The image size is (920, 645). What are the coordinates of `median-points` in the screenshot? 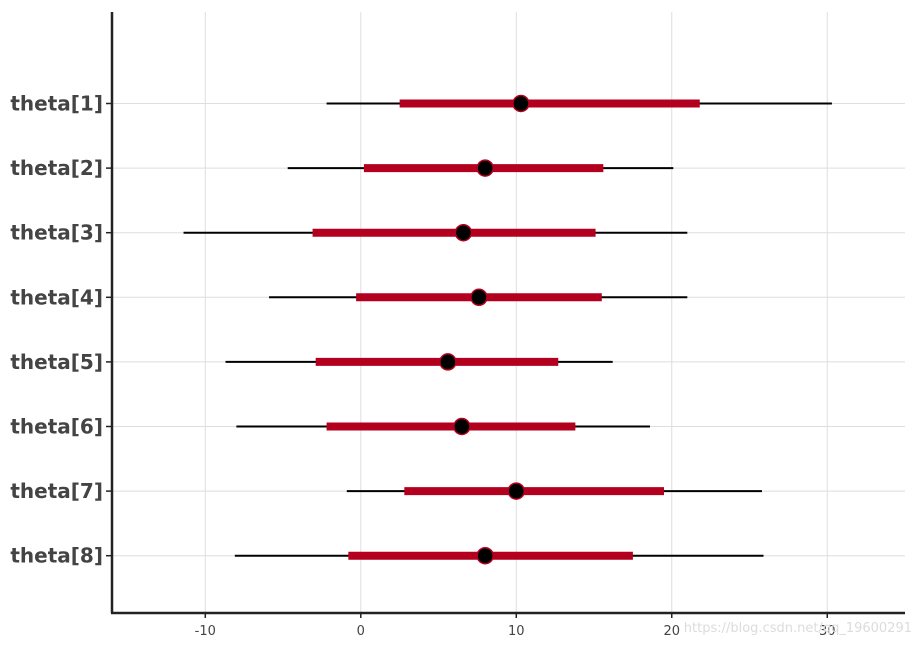 It's located at (484, 329).